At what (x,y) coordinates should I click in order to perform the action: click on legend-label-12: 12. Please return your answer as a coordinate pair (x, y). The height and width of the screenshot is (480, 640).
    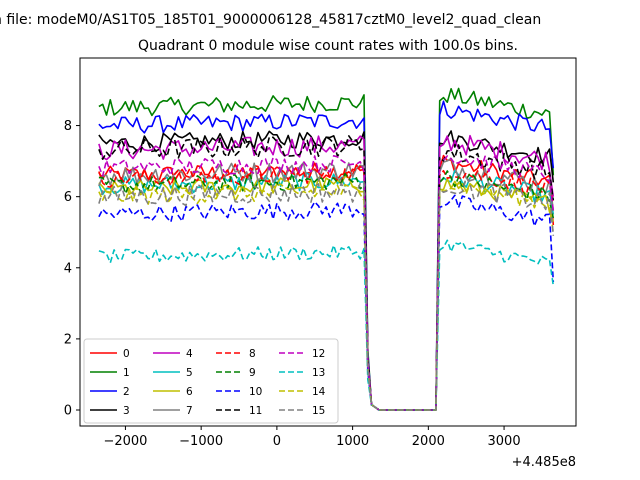
    Looking at the image, I should click on (318, 354).